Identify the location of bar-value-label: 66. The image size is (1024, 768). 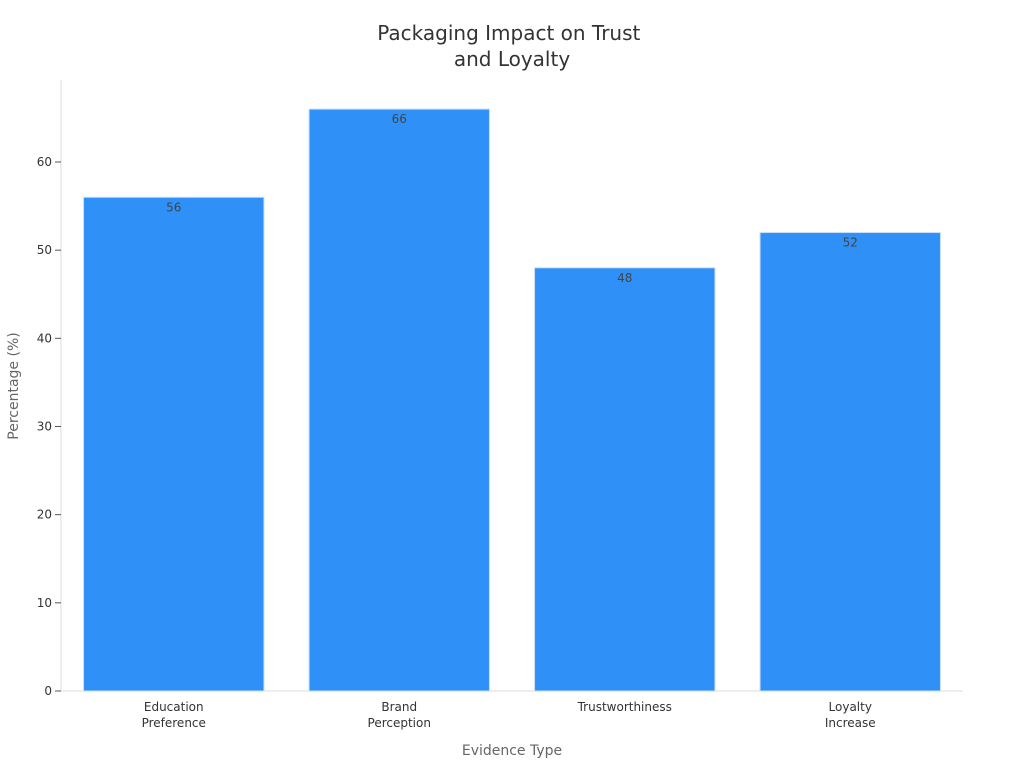
(399, 119).